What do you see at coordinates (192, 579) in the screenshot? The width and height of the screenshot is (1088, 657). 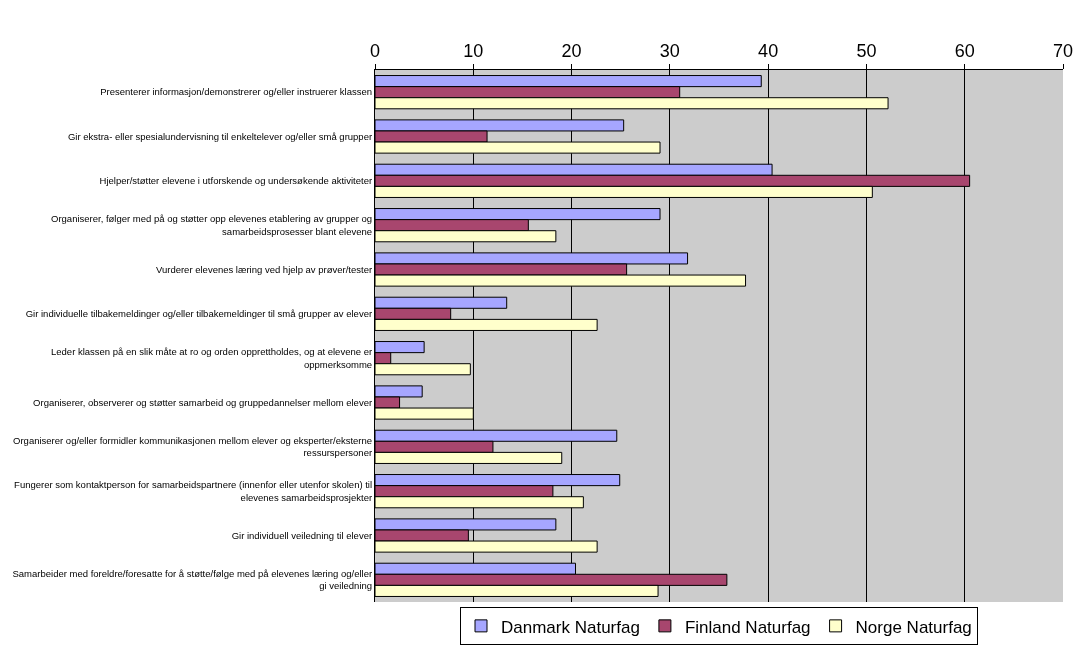 I see `y-tick-label: Samarbeider med foreldre/foresatte for å støtte/følge med på elevenes læring og/eller gi veiledning` at bounding box center [192, 579].